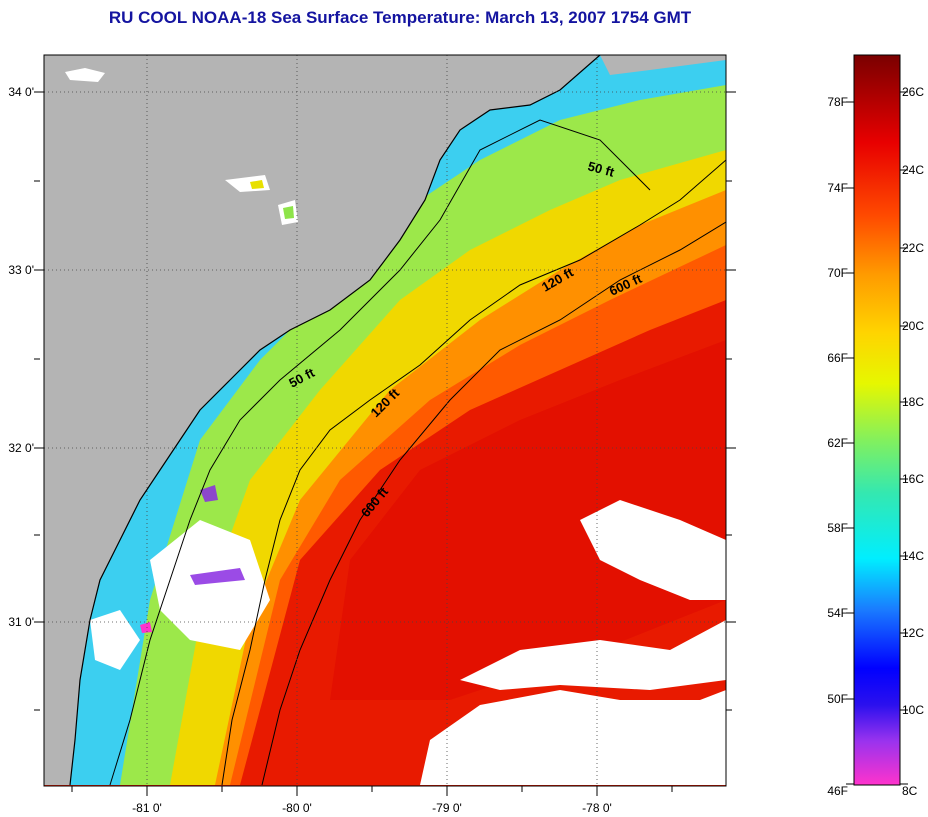 This screenshot has height=817, width=928. I want to click on lake-1-water, so click(257, 184).